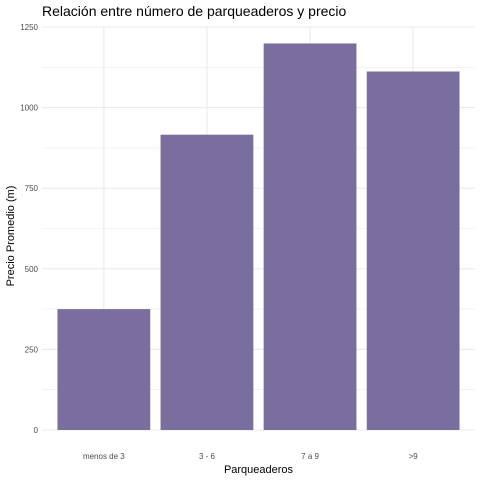  What do you see at coordinates (36, 430) in the screenshot?
I see `y-tick-label: 0` at bounding box center [36, 430].